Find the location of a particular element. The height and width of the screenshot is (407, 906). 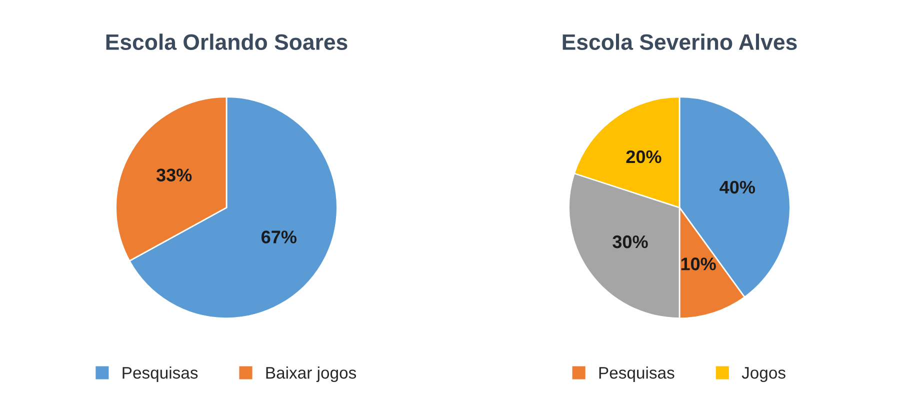

legend-label: Baixar jogos is located at coordinates (311, 374).